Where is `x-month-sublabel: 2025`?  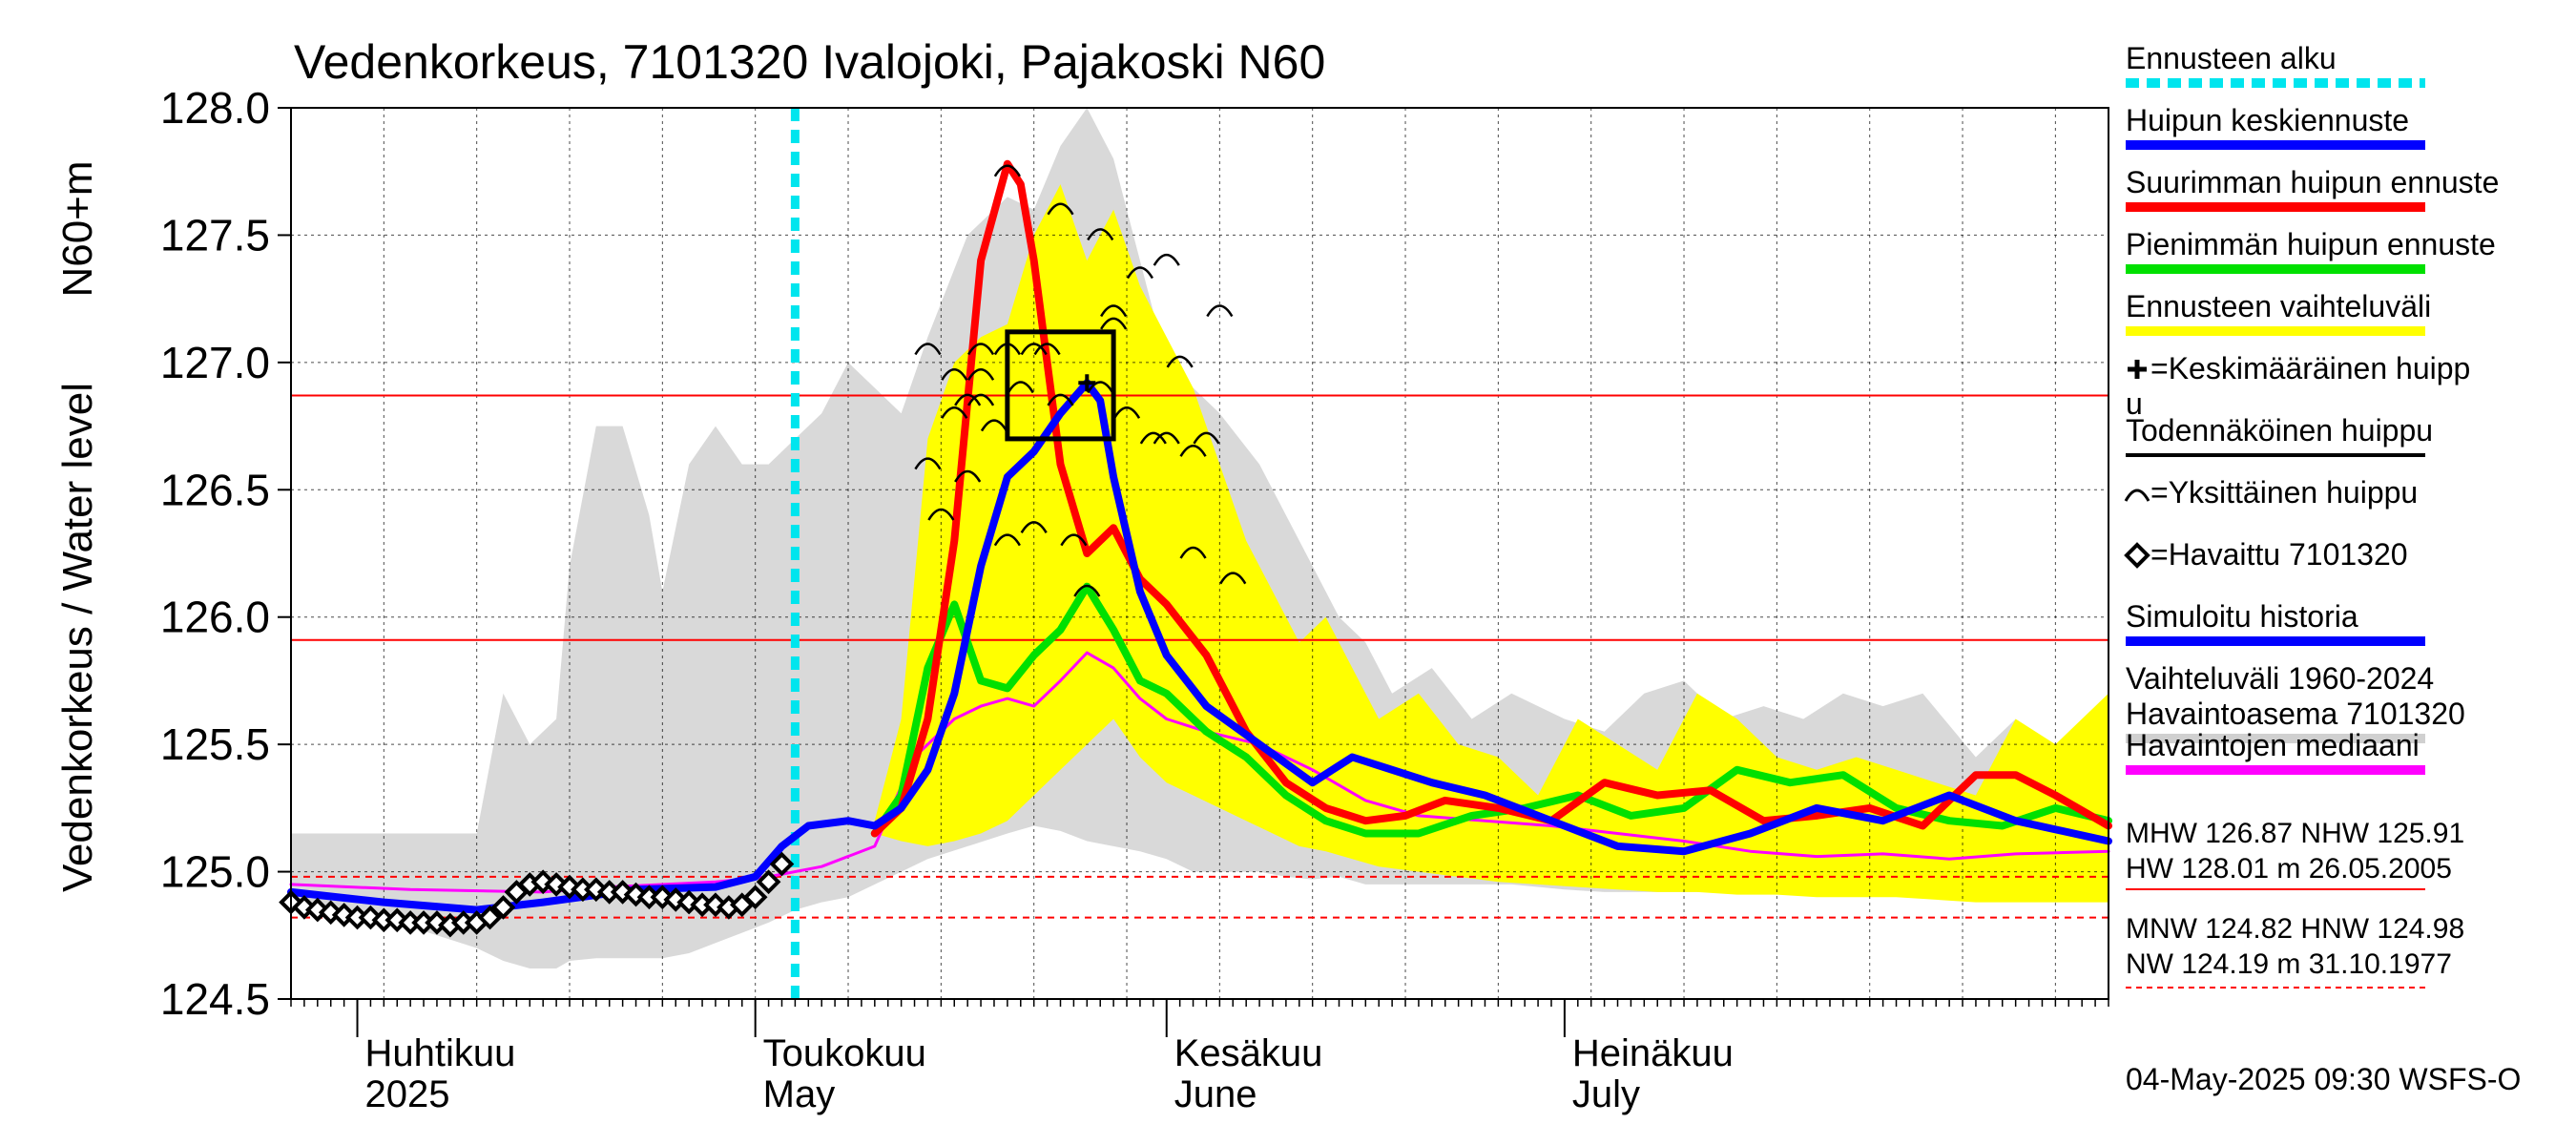
x-month-sublabel: 2025 is located at coordinates (407, 1094).